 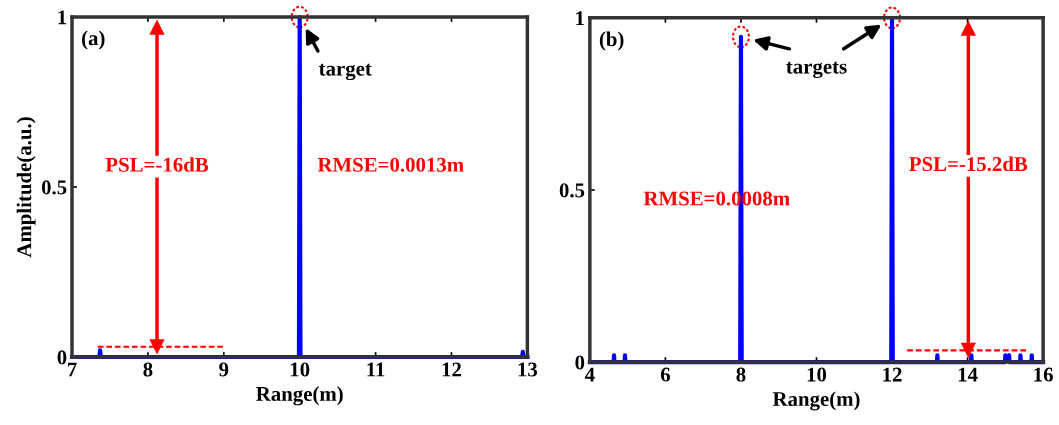 I want to click on text: (a), so click(x=93, y=40).